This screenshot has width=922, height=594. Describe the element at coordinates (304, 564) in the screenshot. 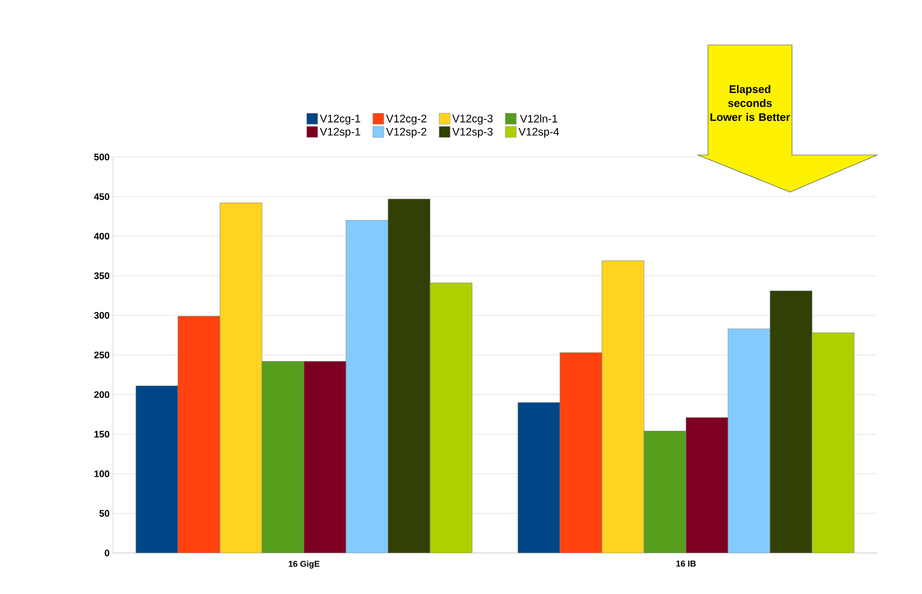

I see `x-tick-label: 16 GigE` at that location.